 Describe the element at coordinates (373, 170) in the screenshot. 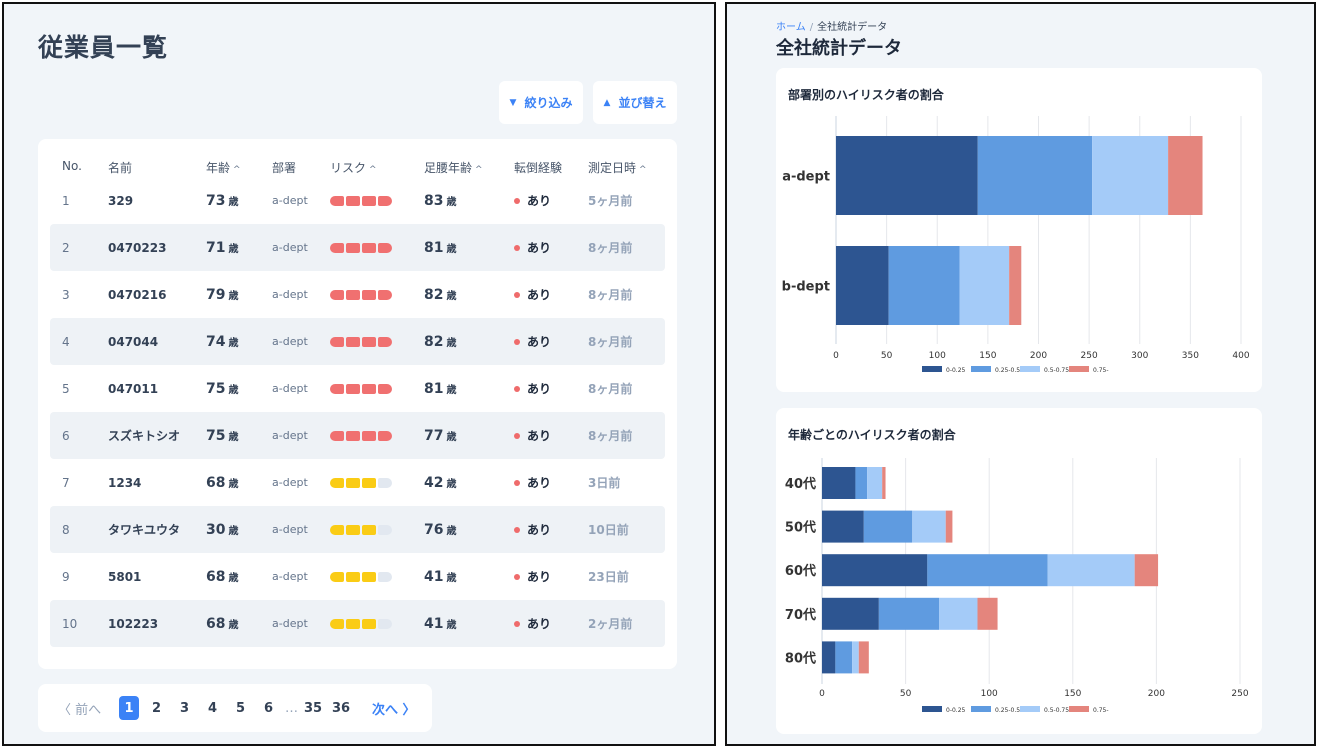

I see `sort-asc-icon: ^` at that location.